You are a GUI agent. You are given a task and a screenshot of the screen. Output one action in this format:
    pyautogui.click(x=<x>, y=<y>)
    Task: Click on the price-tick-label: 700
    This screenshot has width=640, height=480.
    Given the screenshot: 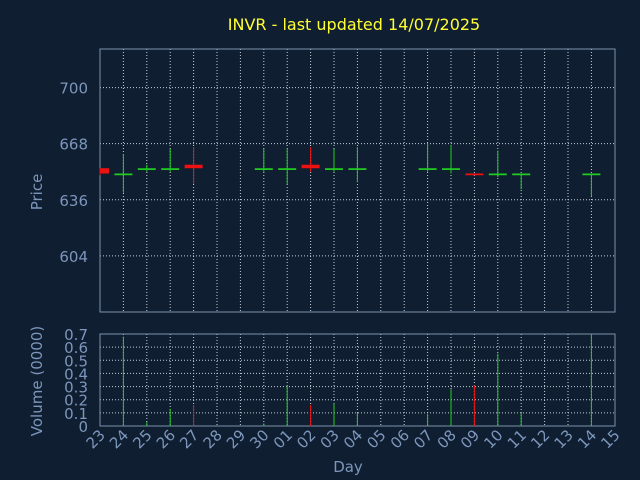 What is the action you would take?
    pyautogui.click(x=73, y=89)
    